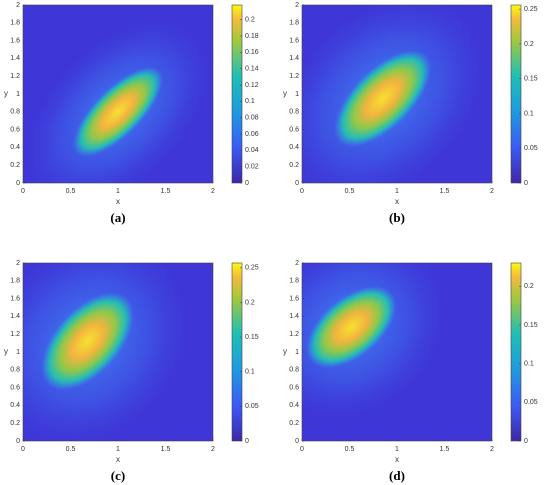 This screenshot has height=485, width=550. I want to click on caption: (a), so click(117, 217).